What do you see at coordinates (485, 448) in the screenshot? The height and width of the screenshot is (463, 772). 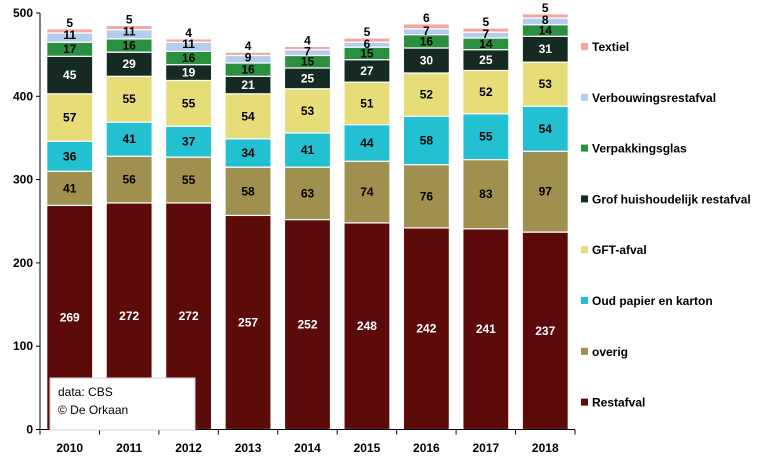 I see `x-tick-label: 2017` at bounding box center [485, 448].